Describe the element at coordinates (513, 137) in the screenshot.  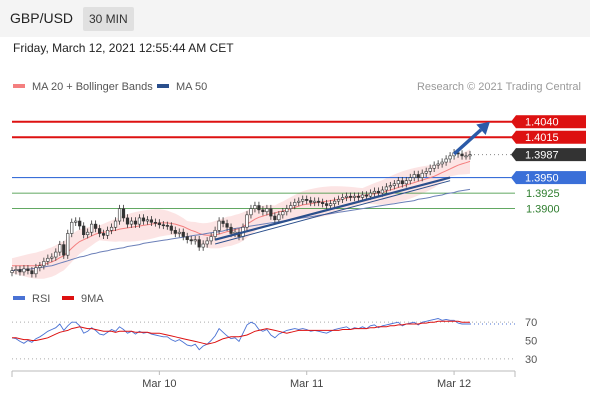
I see `level-tag-arrow-1.4015` at that location.